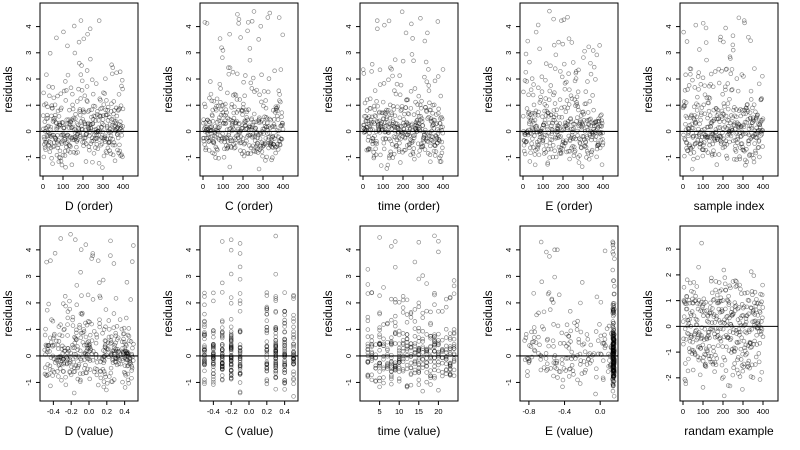 This screenshot has height=450, width=800. What do you see at coordinates (348, 276) in the screenshot?
I see `y-tick-label: 3` at bounding box center [348, 276].